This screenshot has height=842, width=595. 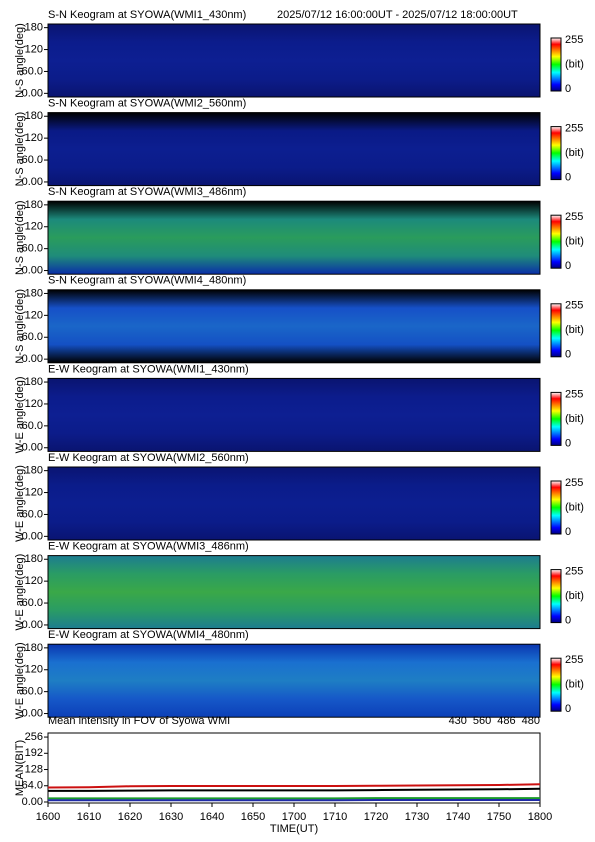 I want to click on panel-title: E-W Keogram at SYOWA(WMI1_430nm), so click(x=148, y=369).